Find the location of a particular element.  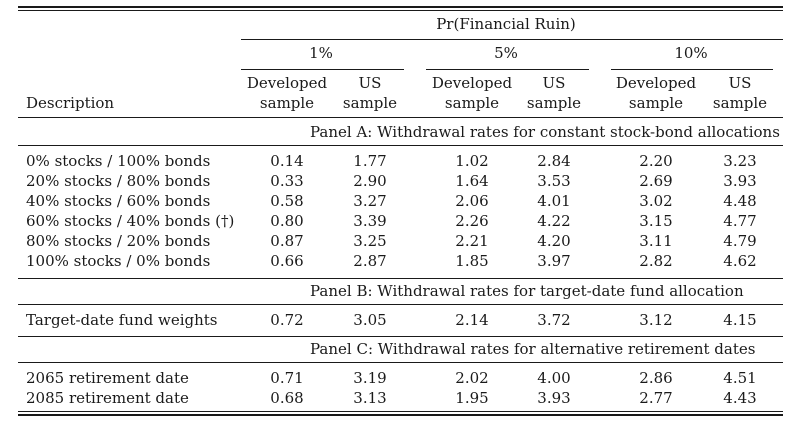

cell-value: 2.69 is located at coordinates (656, 181).